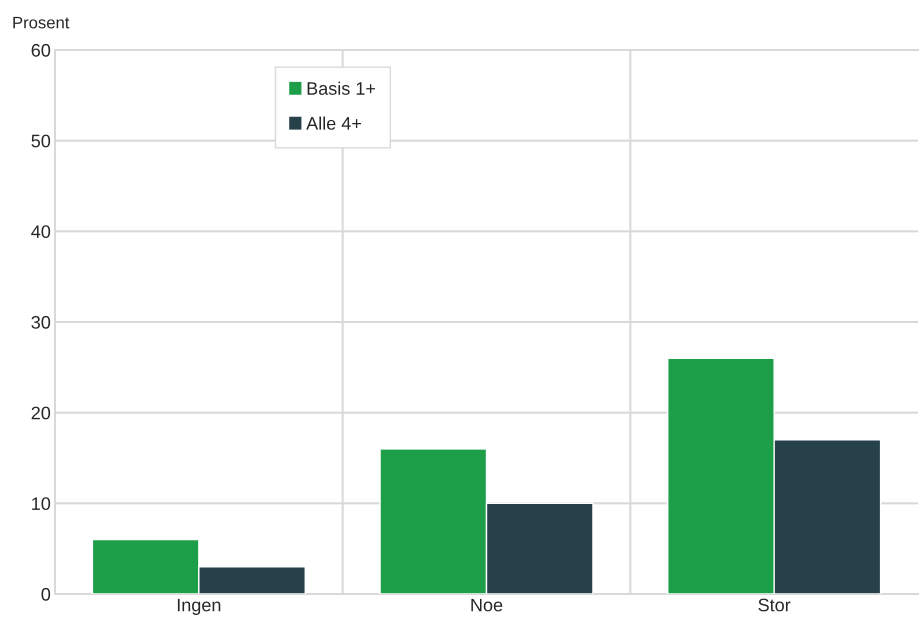 Image resolution: width=919 pixels, height=621 pixels. I want to click on y-tick-label: 50, so click(40, 141).